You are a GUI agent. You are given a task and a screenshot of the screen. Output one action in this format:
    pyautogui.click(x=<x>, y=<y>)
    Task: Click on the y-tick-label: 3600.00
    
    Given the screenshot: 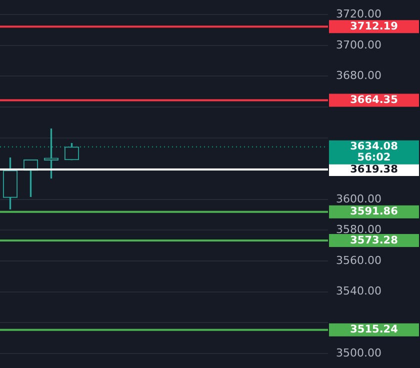 What is the action you would take?
    pyautogui.click(x=359, y=199)
    